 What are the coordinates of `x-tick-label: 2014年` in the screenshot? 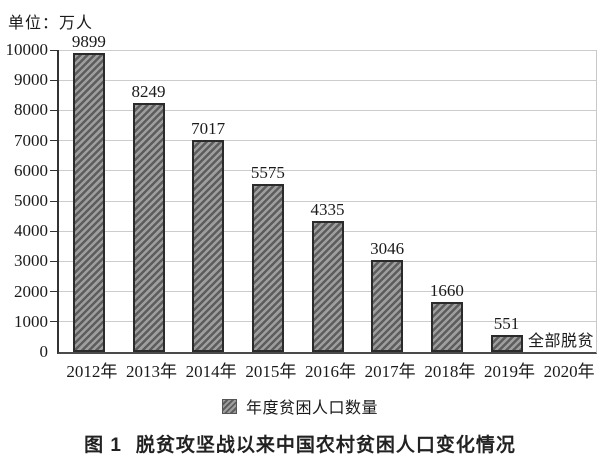 It's located at (211, 371).